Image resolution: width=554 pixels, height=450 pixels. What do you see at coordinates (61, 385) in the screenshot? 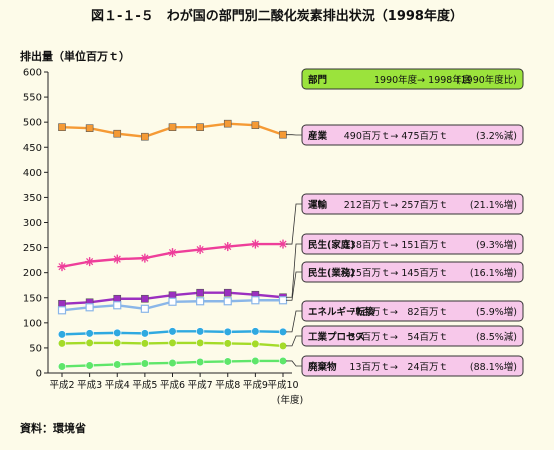
I see `x-tick-label: 平成2` at bounding box center [61, 385].